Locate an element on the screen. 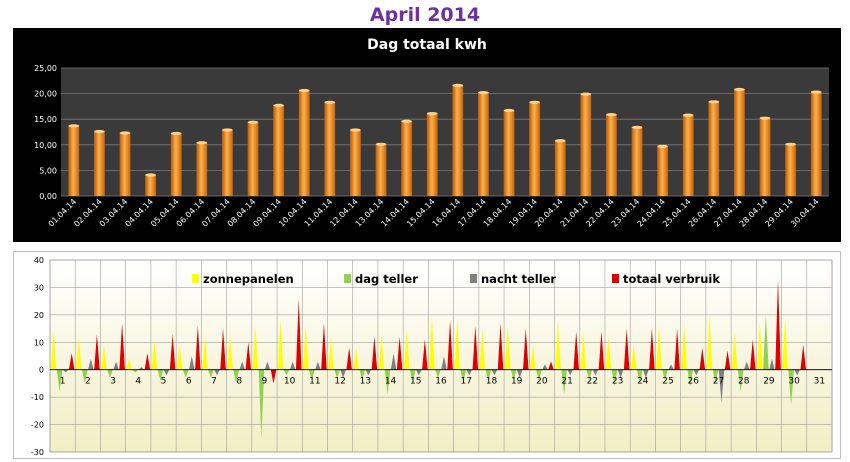  legend-label: totaal verbruik is located at coordinates (671, 279).